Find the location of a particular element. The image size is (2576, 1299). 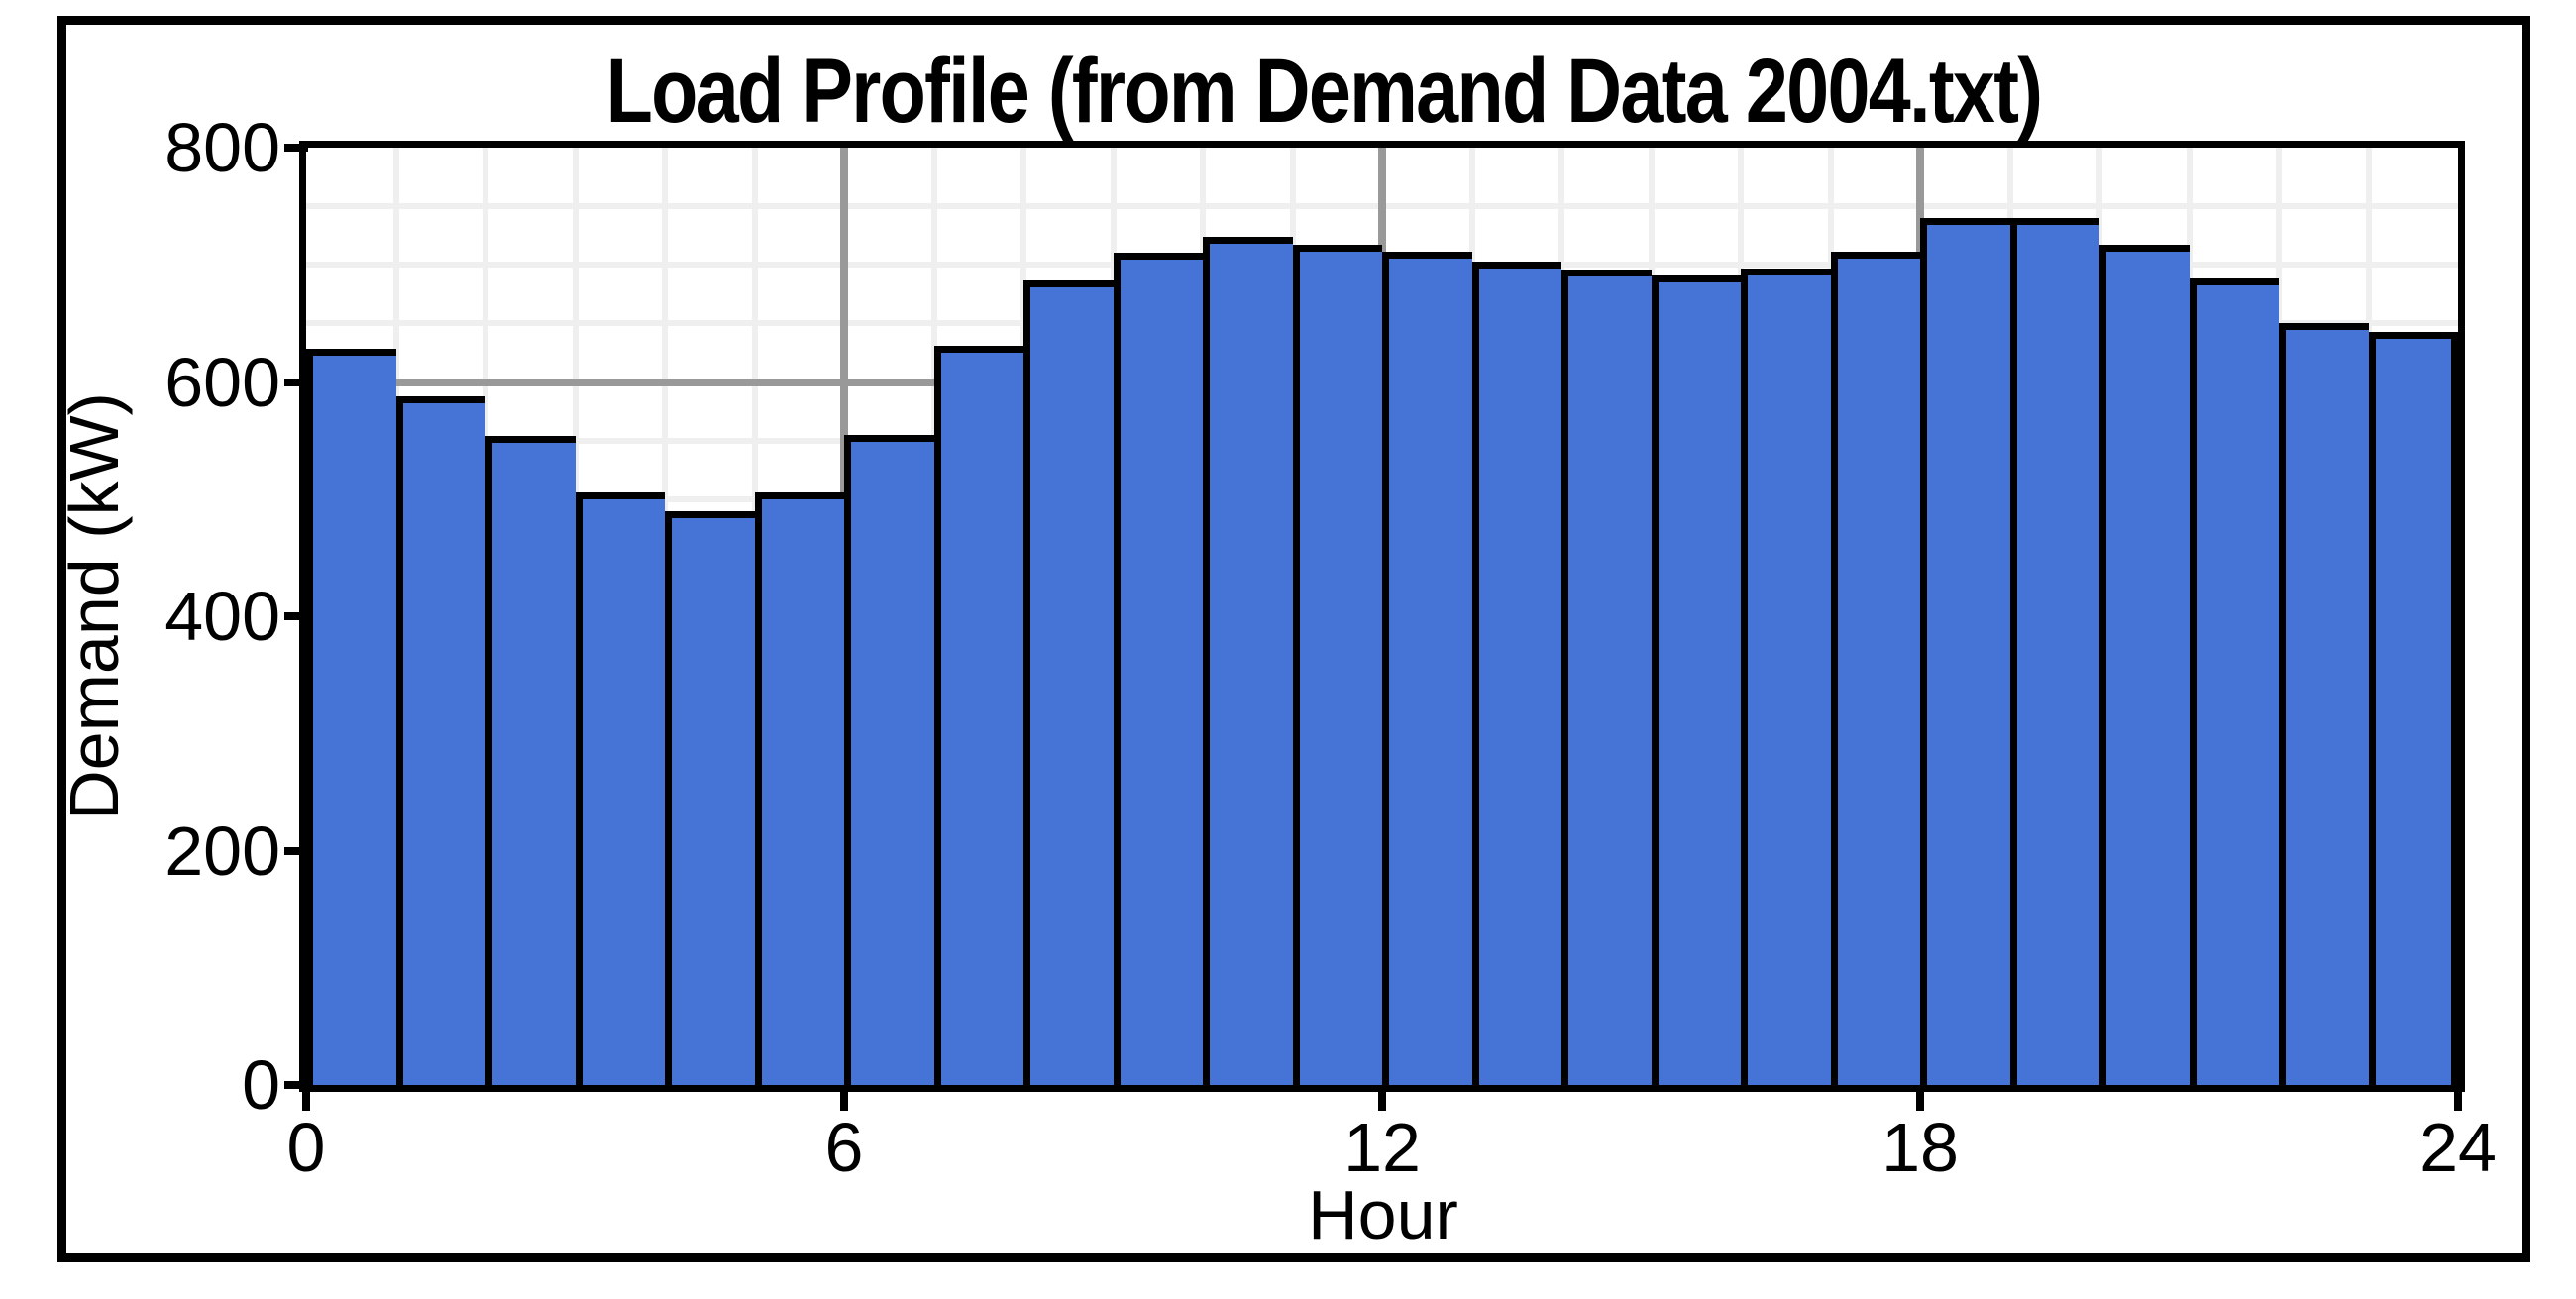

x-tick-label: 18 is located at coordinates (1920, 1148).